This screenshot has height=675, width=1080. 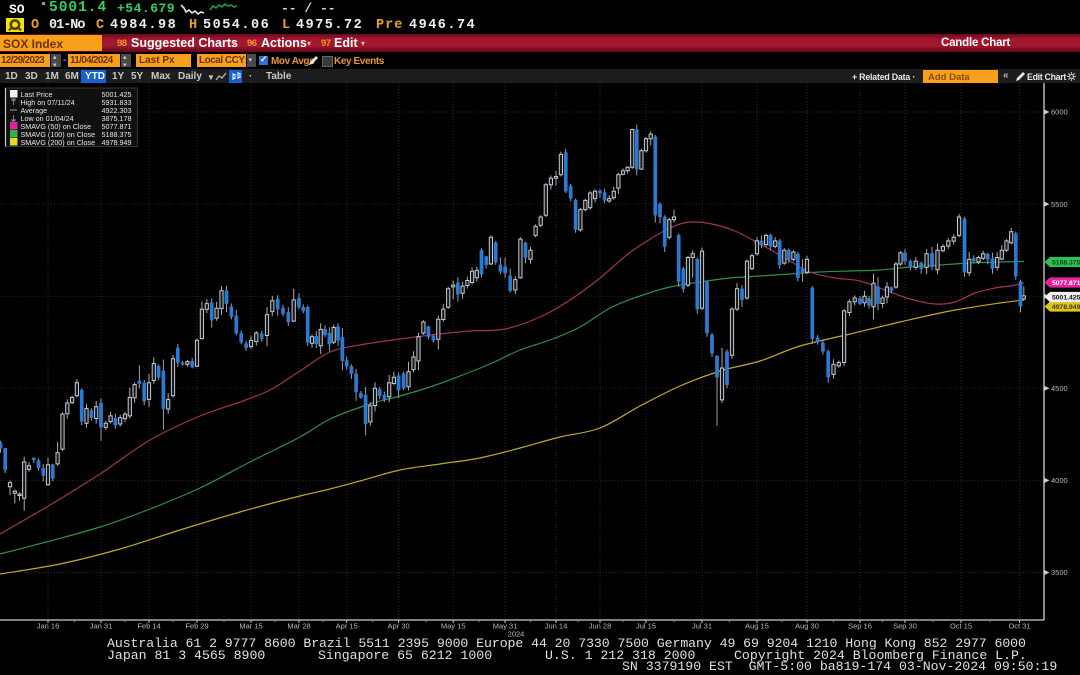 I want to click on svg-text: Jun 14, so click(x=556, y=626).